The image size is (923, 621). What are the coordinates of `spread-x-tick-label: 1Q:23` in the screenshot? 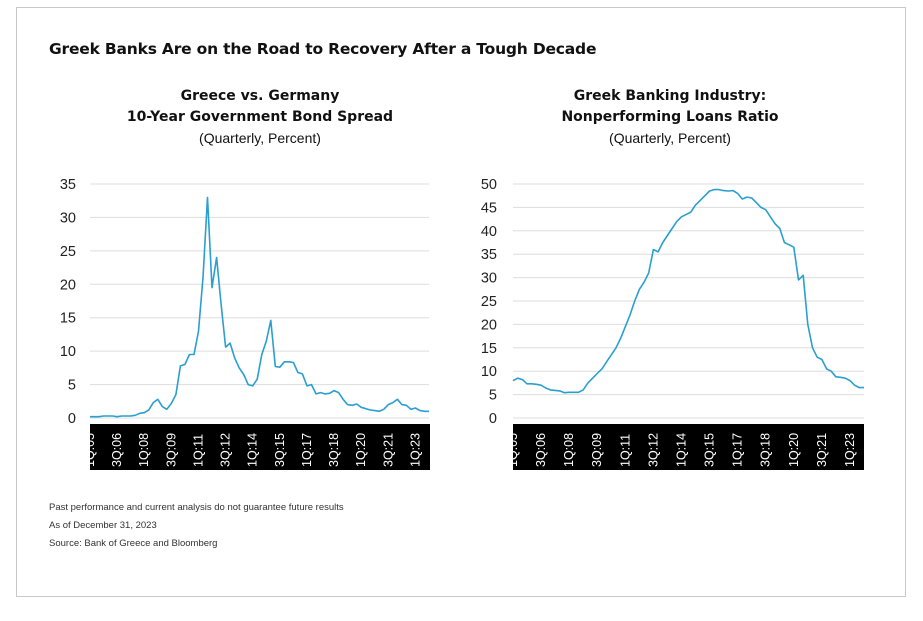 It's located at (415, 450).